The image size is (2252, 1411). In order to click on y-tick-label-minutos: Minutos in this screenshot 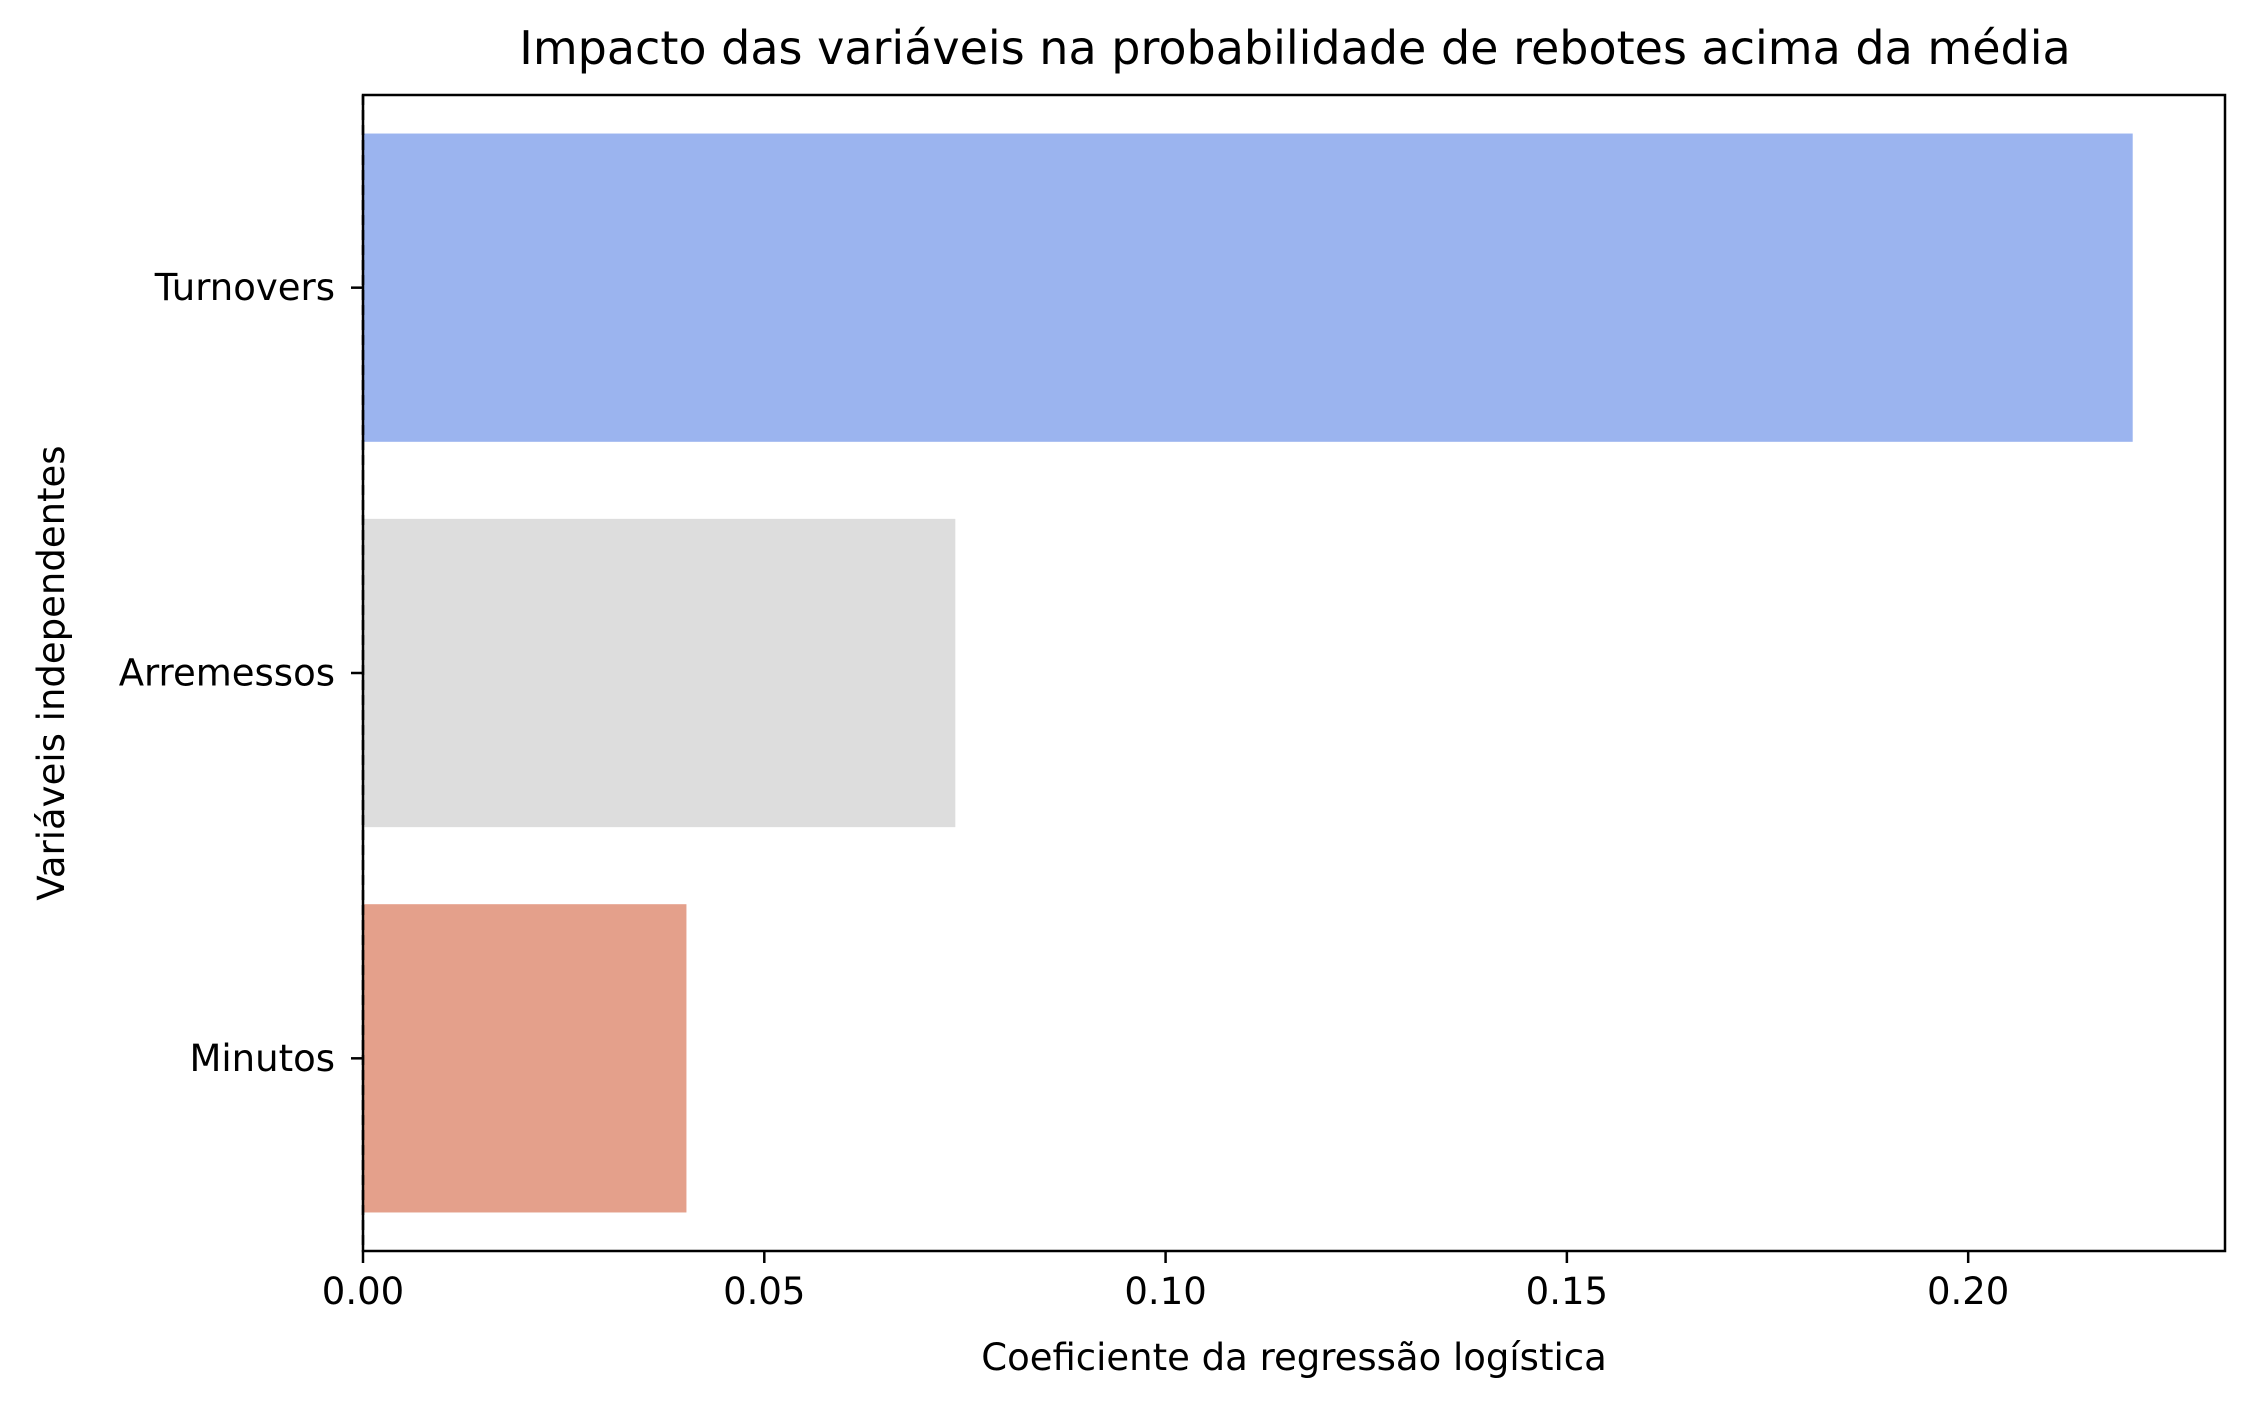, I will do `click(262, 1058)`.